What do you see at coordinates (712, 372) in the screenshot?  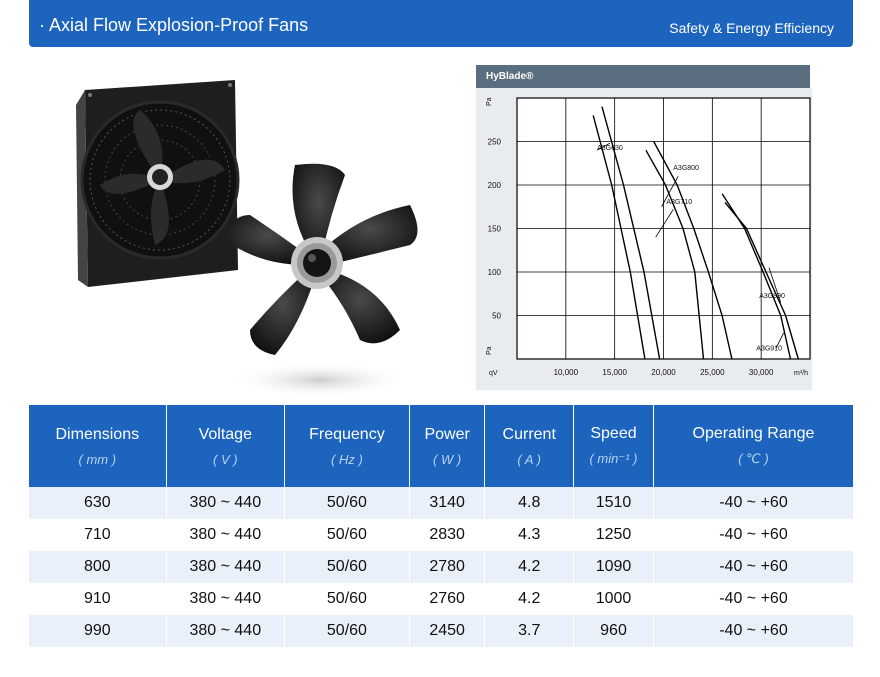 I see `x-tick-label: 25,000` at bounding box center [712, 372].